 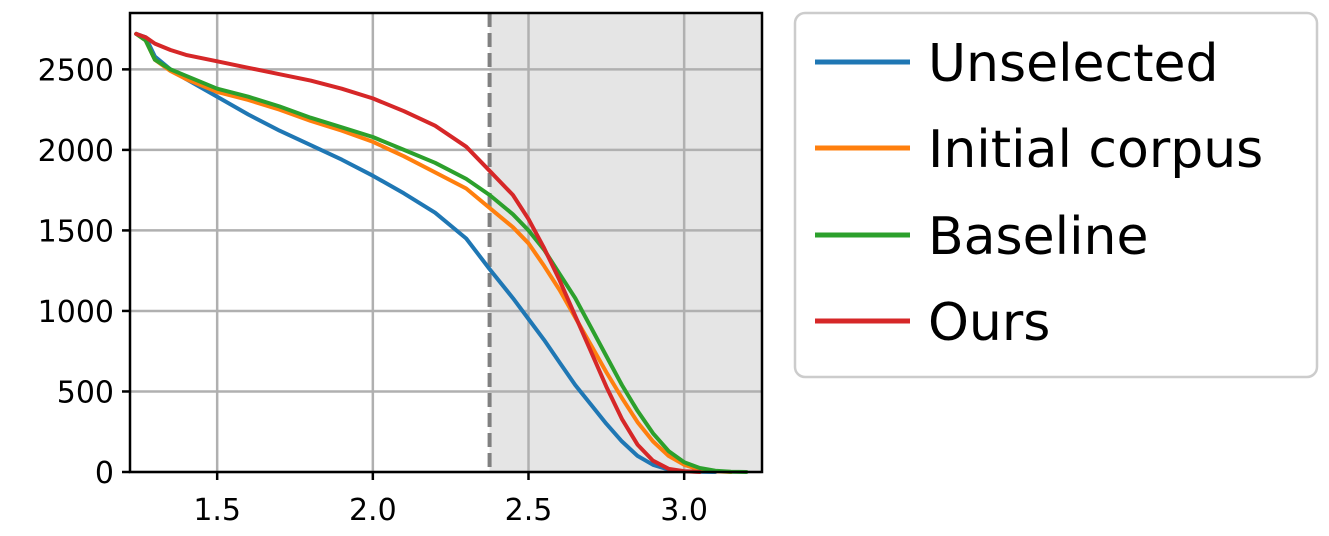 I want to click on legend-label: Unselected, so click(x=1073, y=64).